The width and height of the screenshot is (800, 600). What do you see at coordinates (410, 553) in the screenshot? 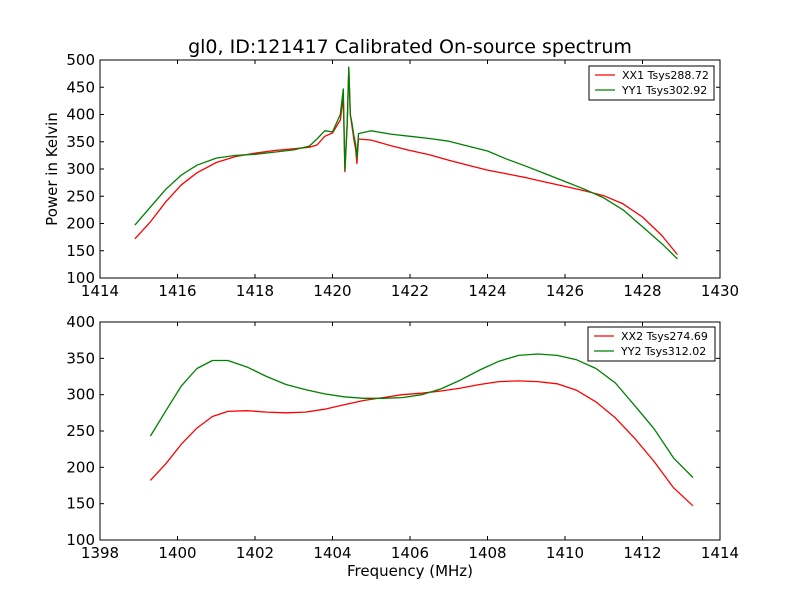
I see `x-tick-label: 1406` at bounding box center [410, 553].